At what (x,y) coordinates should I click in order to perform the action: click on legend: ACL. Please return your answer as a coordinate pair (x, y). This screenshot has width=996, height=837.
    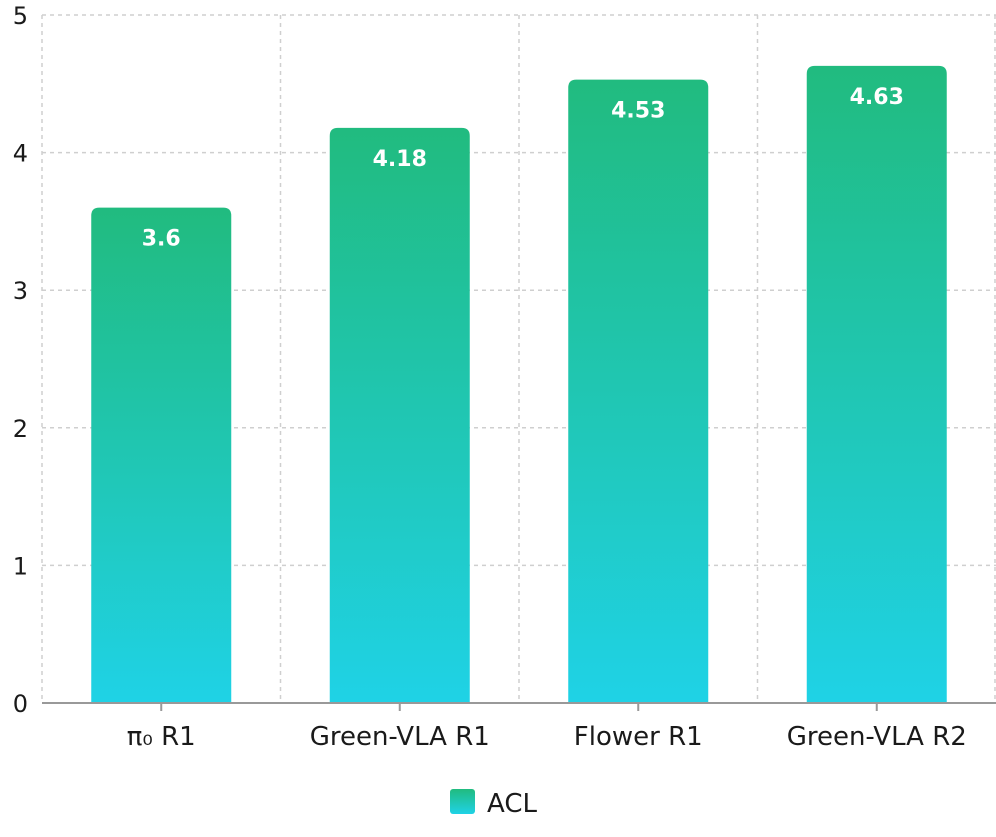
    Looking at the image, I should click on (493, 804).